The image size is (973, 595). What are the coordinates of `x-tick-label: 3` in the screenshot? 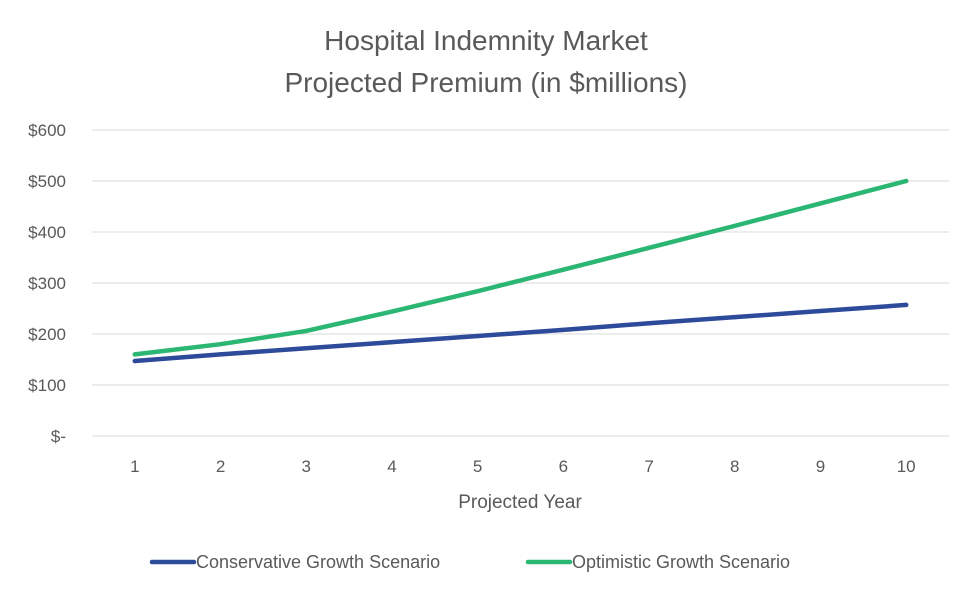 It's located at (306, 466).